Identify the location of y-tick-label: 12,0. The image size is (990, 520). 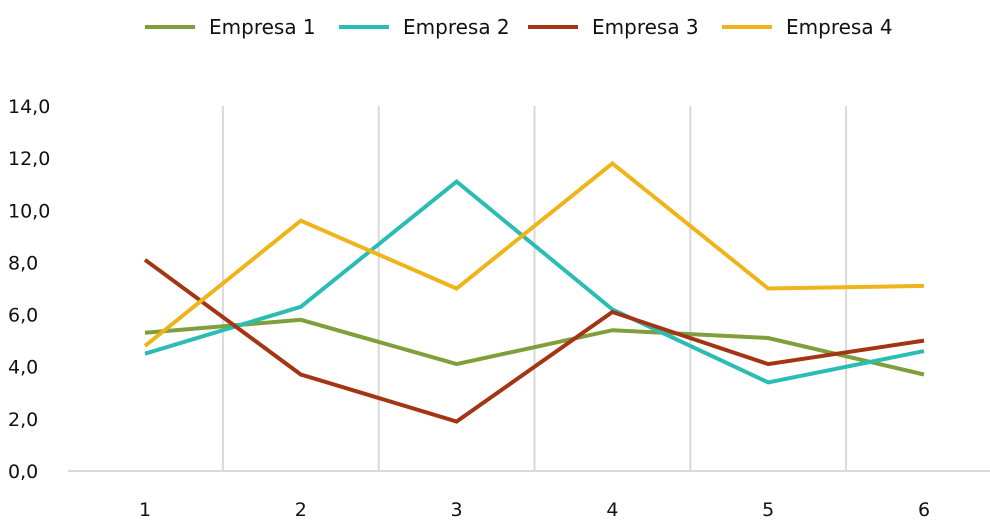
(29, 159).